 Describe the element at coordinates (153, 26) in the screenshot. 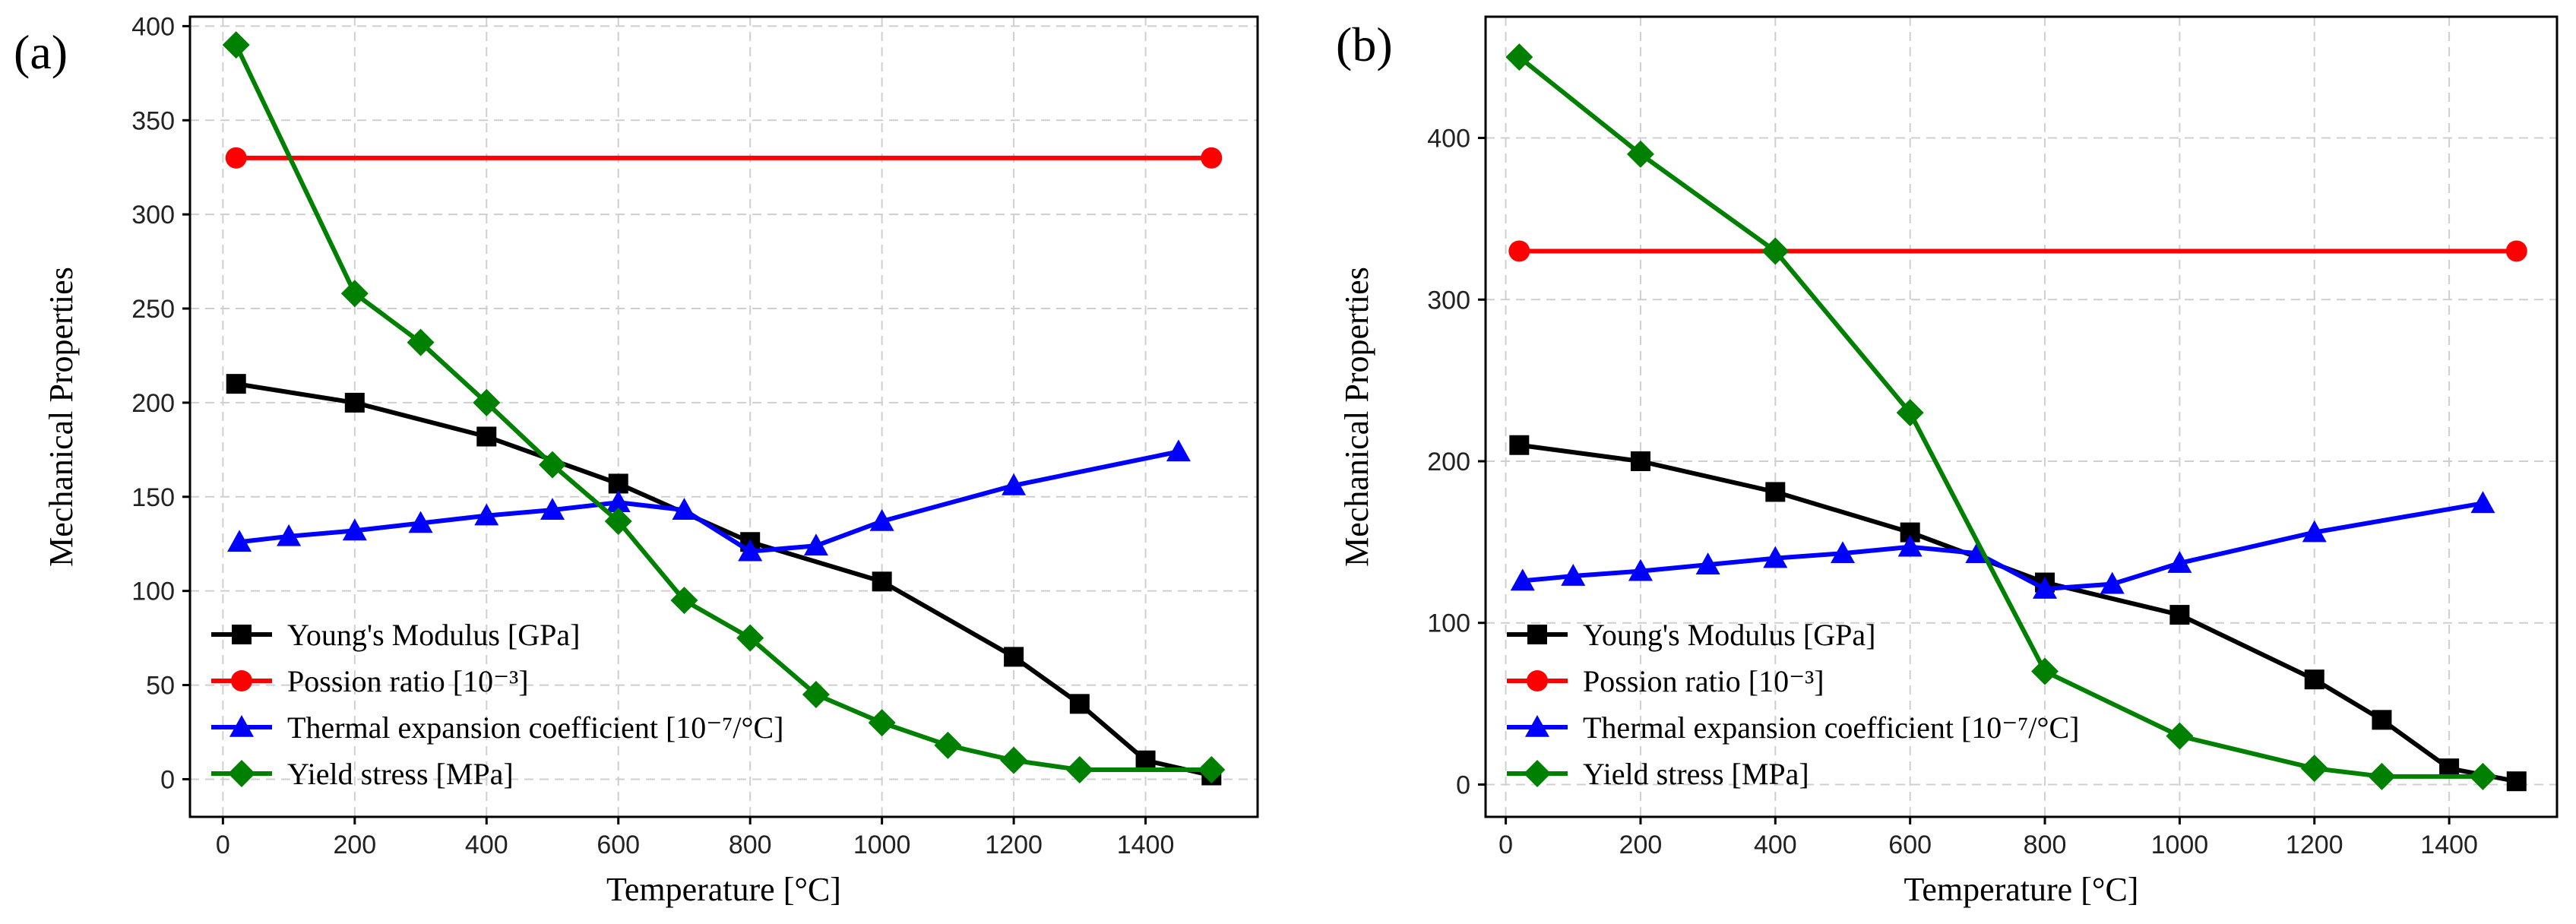

I see `y-tick-label: 400` at that location.